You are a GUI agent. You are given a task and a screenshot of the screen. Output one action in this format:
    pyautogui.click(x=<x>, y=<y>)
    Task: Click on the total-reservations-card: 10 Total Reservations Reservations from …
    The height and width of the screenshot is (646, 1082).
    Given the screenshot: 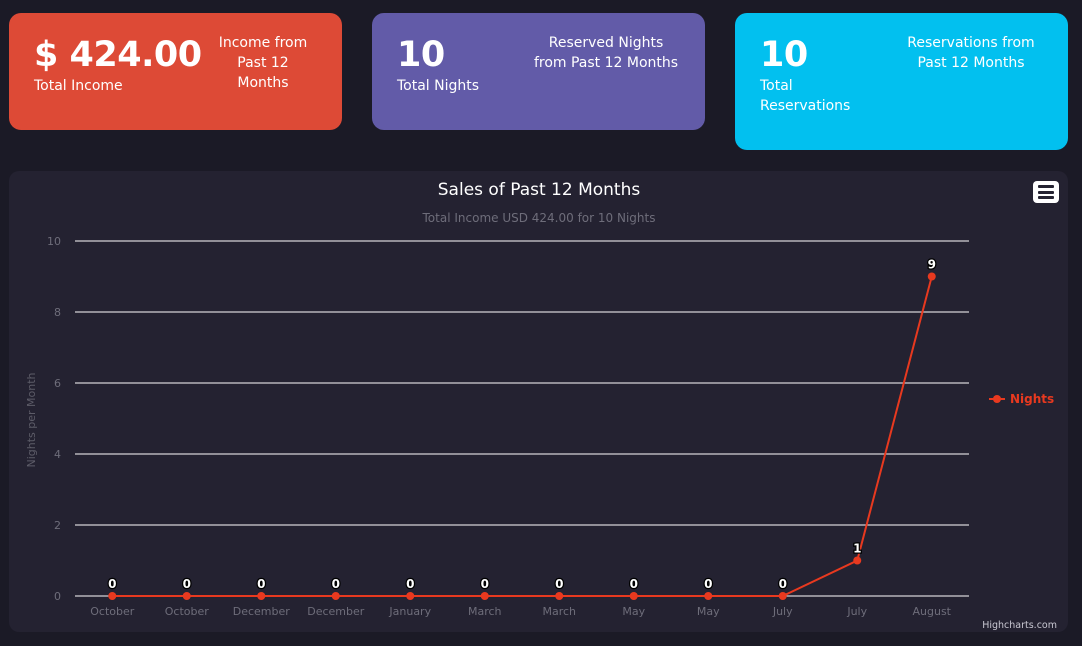 What is the action you would take?
    pyautogui.click(x=901, y=81)
    